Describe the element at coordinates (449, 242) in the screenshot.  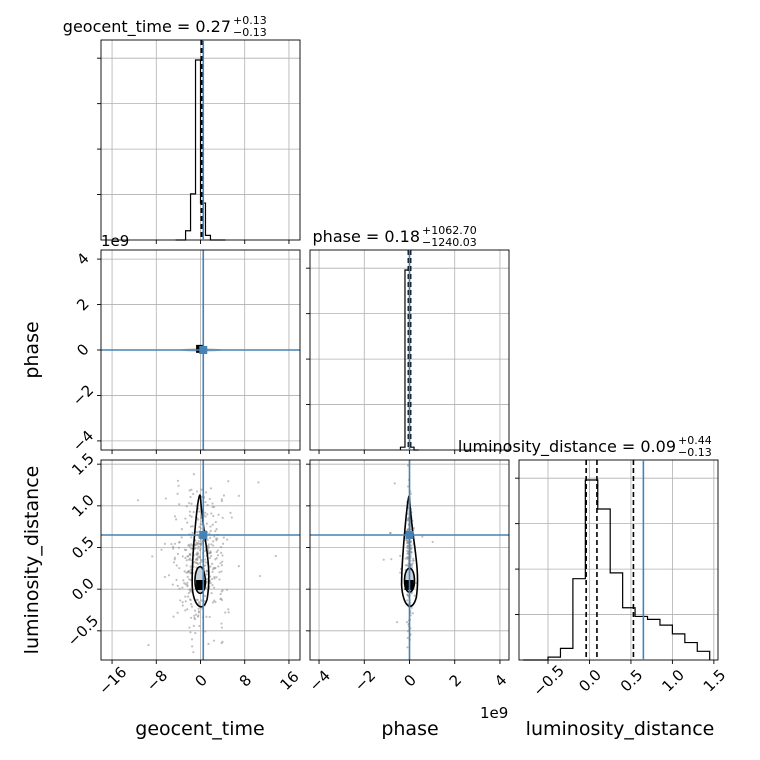
I see `title-phase-minus: −1240.03` at that location.